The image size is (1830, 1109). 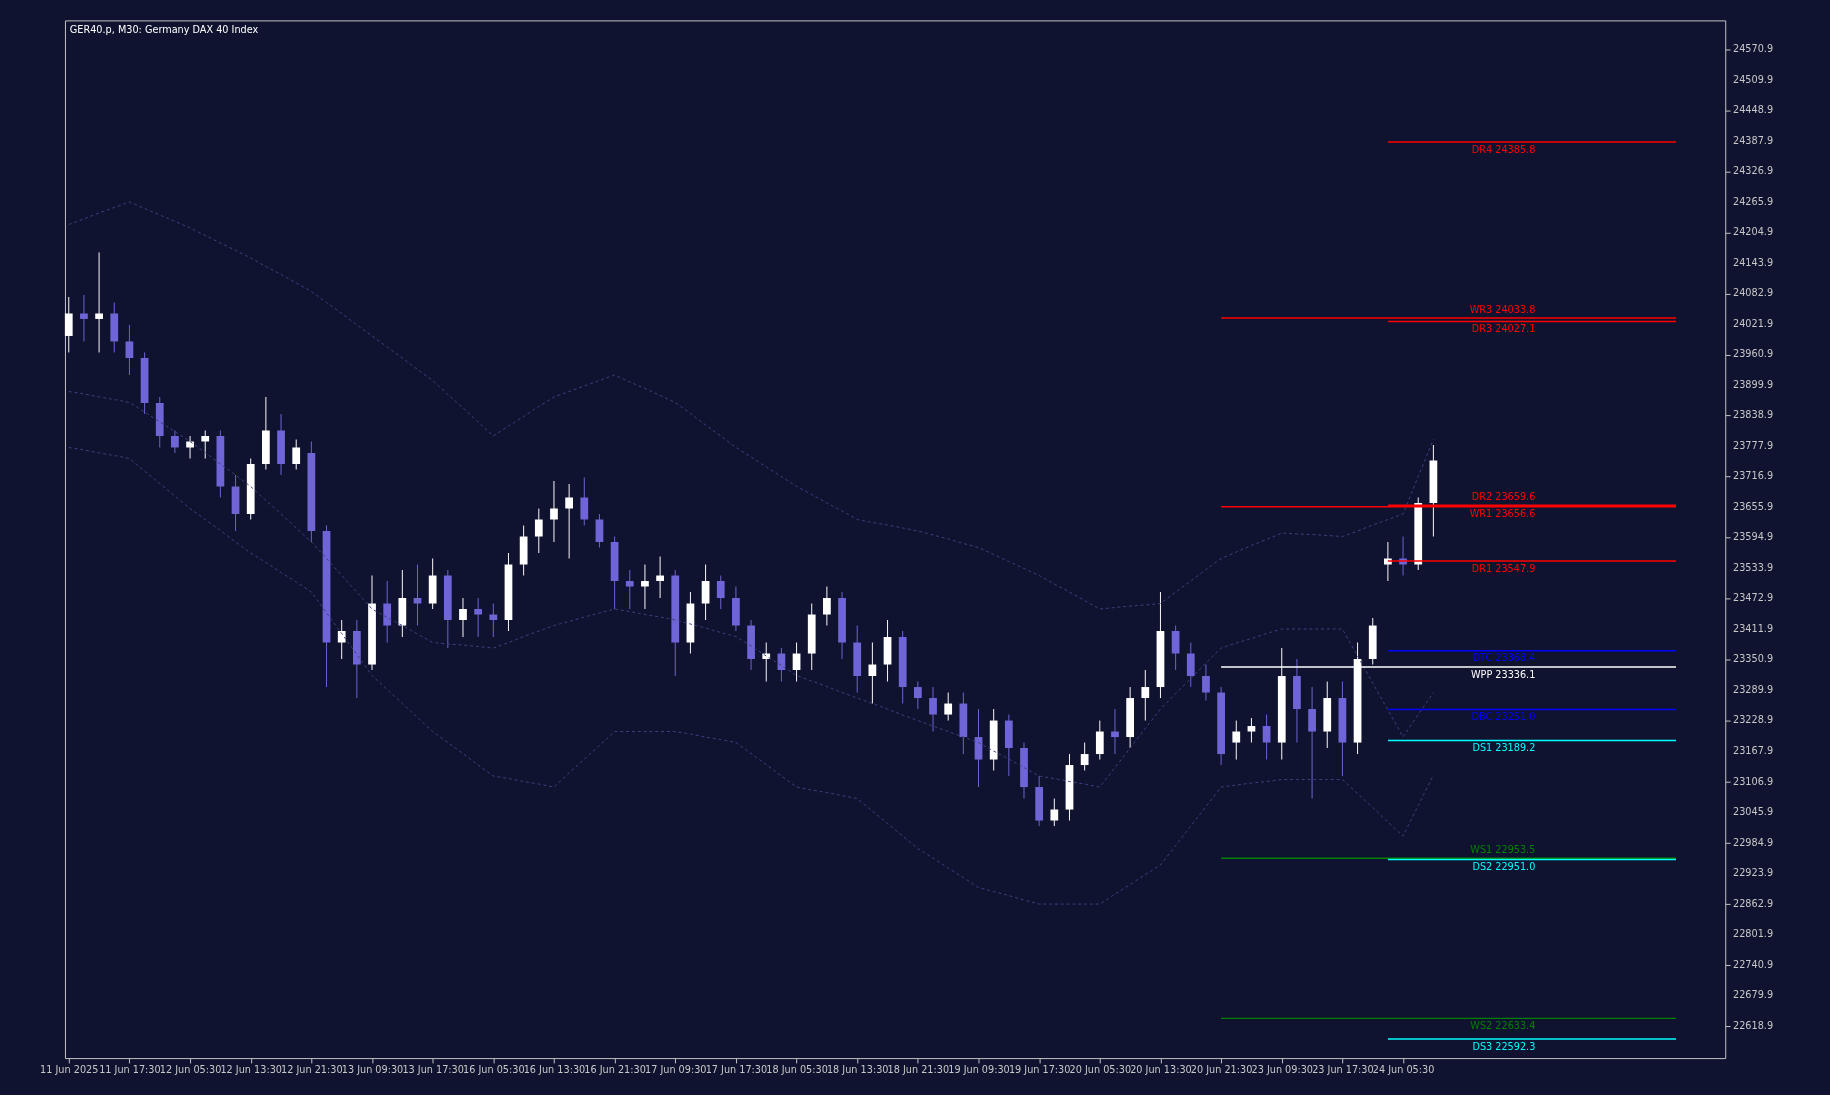 I want to click on x-tick-label: 18 Jun 13:30, so click(x=857, y=1070).